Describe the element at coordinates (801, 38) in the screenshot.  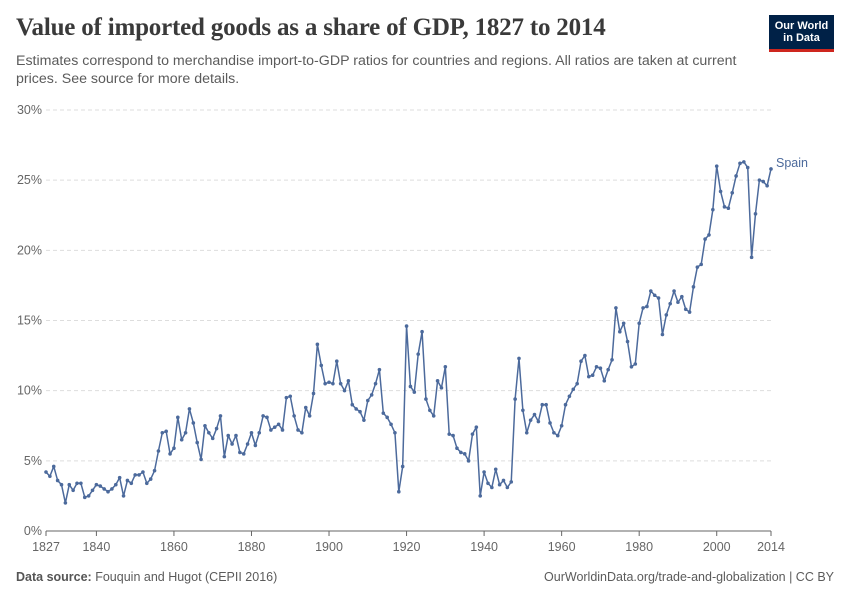
I see `logo-line-2: in Data` at that location.